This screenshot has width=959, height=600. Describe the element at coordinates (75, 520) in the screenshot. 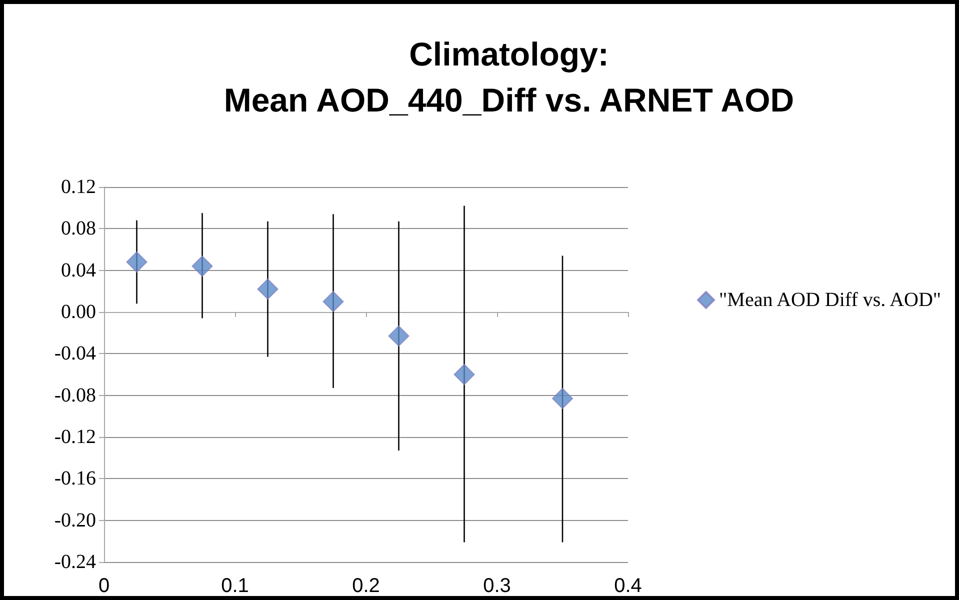

I see `y-tick-label: -0.20` at that location.